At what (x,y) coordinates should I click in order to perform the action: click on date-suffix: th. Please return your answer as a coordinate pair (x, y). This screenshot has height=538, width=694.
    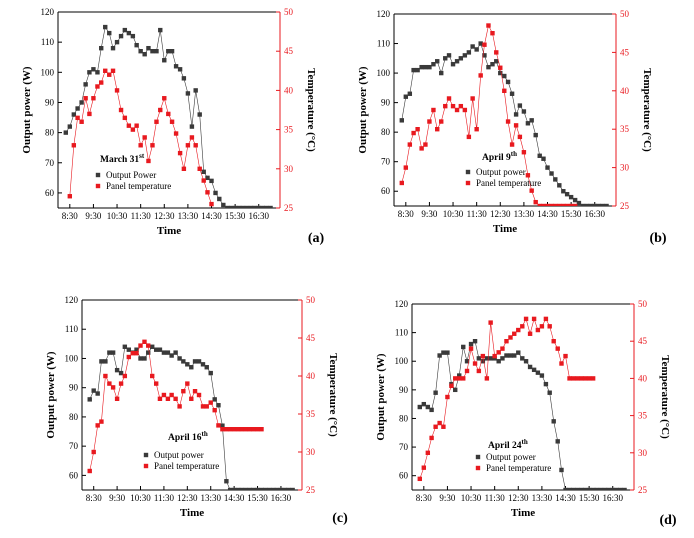
    Looking at the image, I should click on (205, 434).